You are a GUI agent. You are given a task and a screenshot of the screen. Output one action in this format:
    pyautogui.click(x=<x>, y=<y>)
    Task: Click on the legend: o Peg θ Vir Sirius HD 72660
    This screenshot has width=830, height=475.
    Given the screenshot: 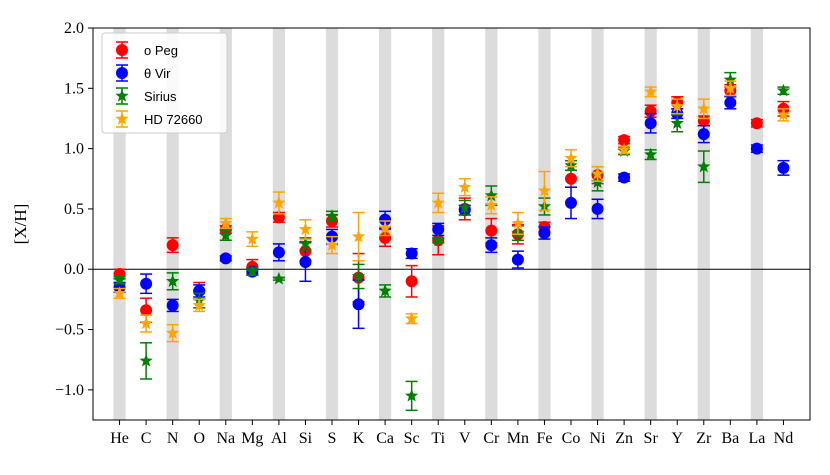 What is the action you would take?
    pyautogui.click(x=164, y=83)
    